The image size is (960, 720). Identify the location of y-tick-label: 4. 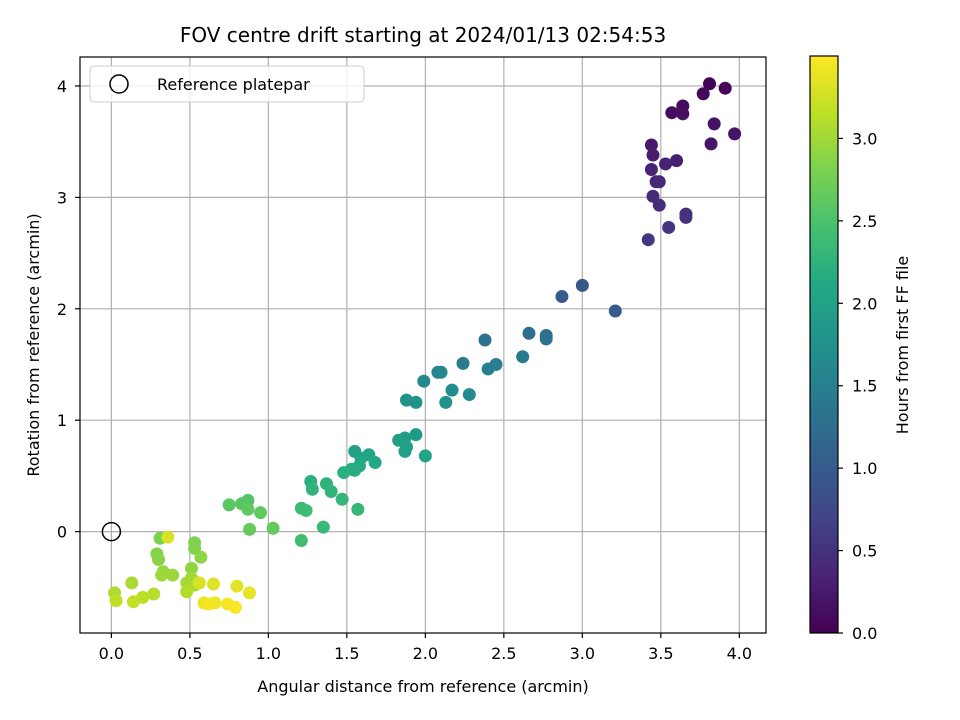
(62, 86).